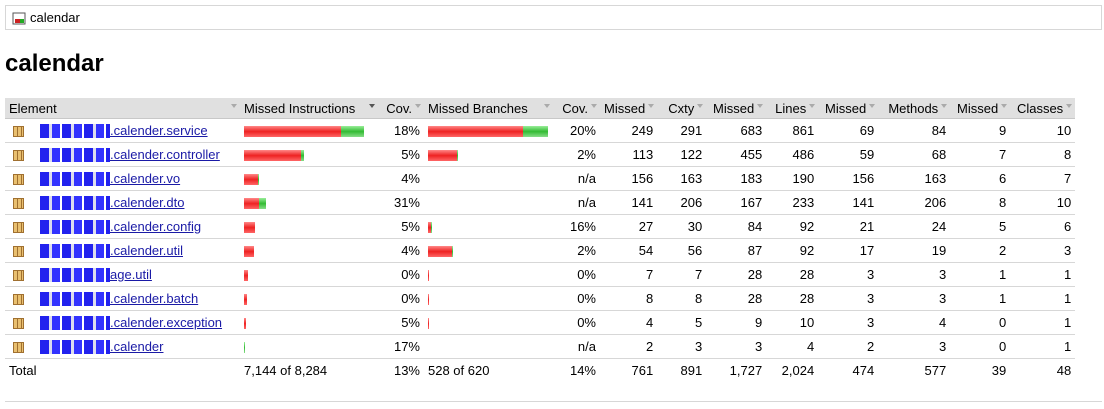  I want to click on count-cell: 141, so click(848, 202).